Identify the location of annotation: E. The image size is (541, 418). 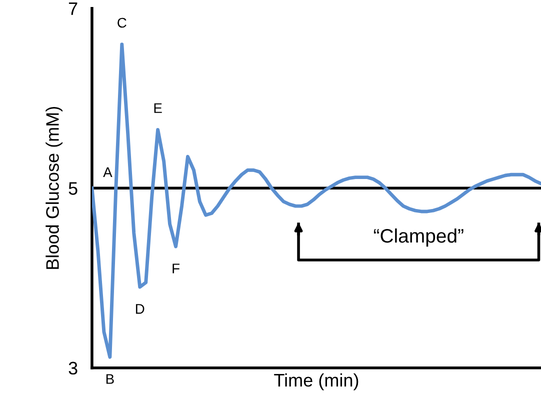
(158, 108).